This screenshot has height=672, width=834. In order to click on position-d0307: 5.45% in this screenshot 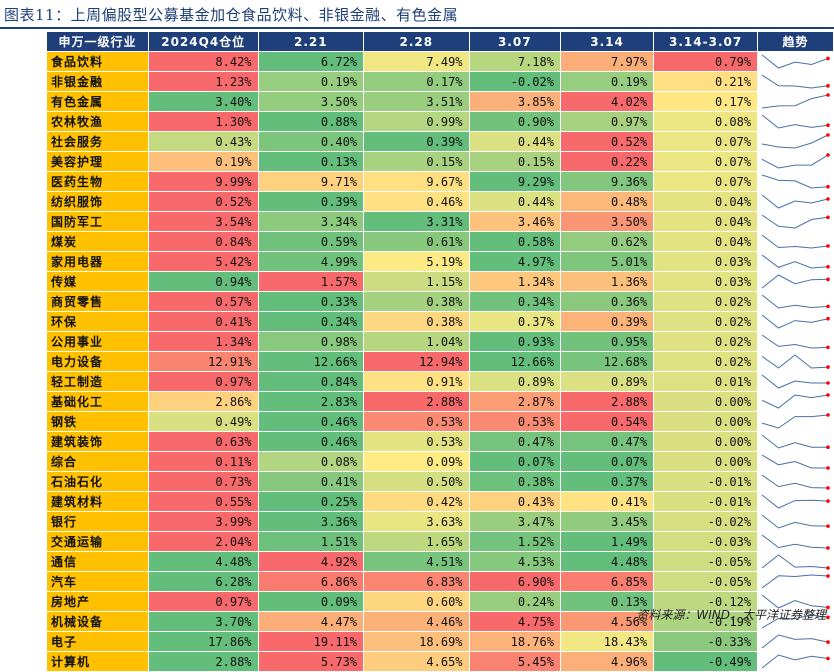, I will do `click(514, 661)`.